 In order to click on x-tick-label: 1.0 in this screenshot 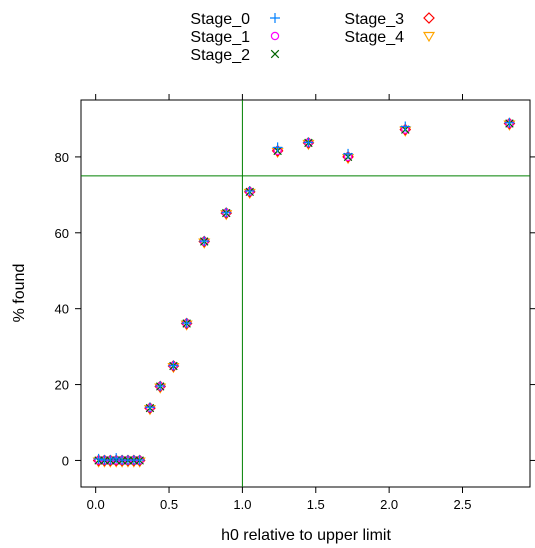, I will do `click(242, 504)`.